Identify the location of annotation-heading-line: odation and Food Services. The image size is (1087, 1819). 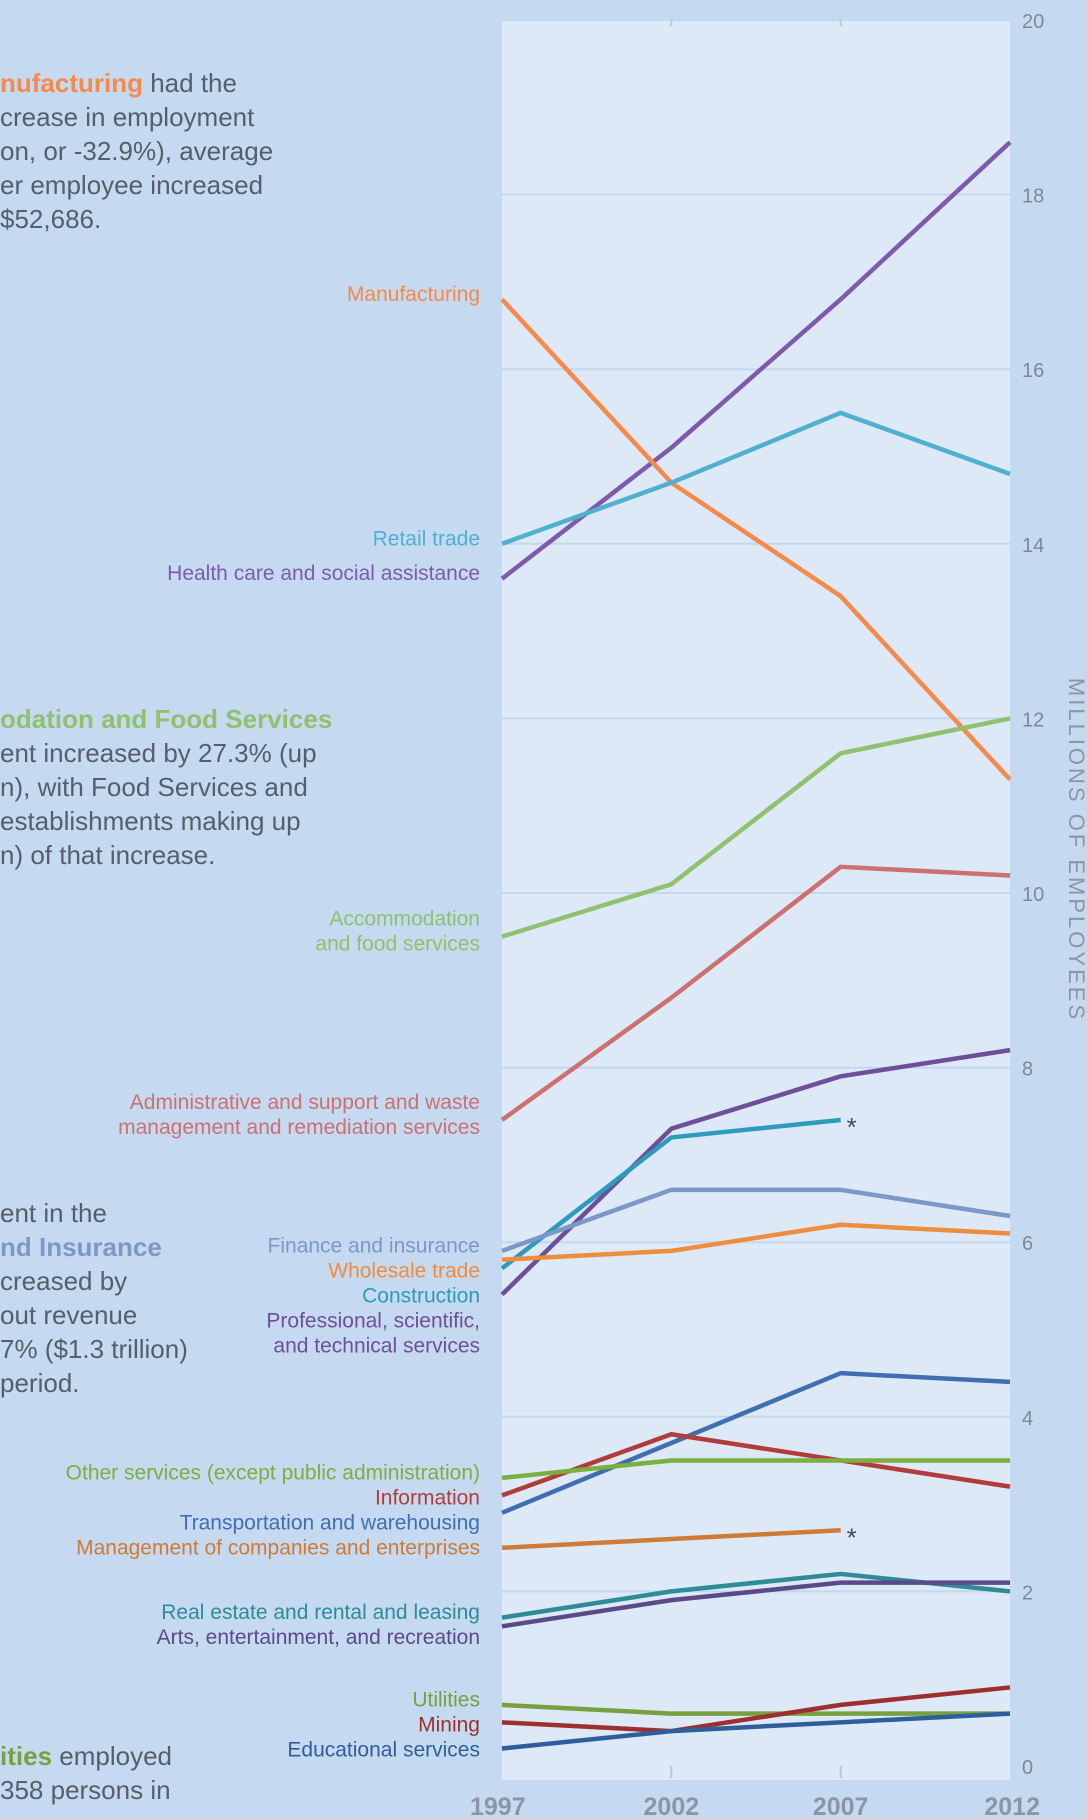
(166, 719).